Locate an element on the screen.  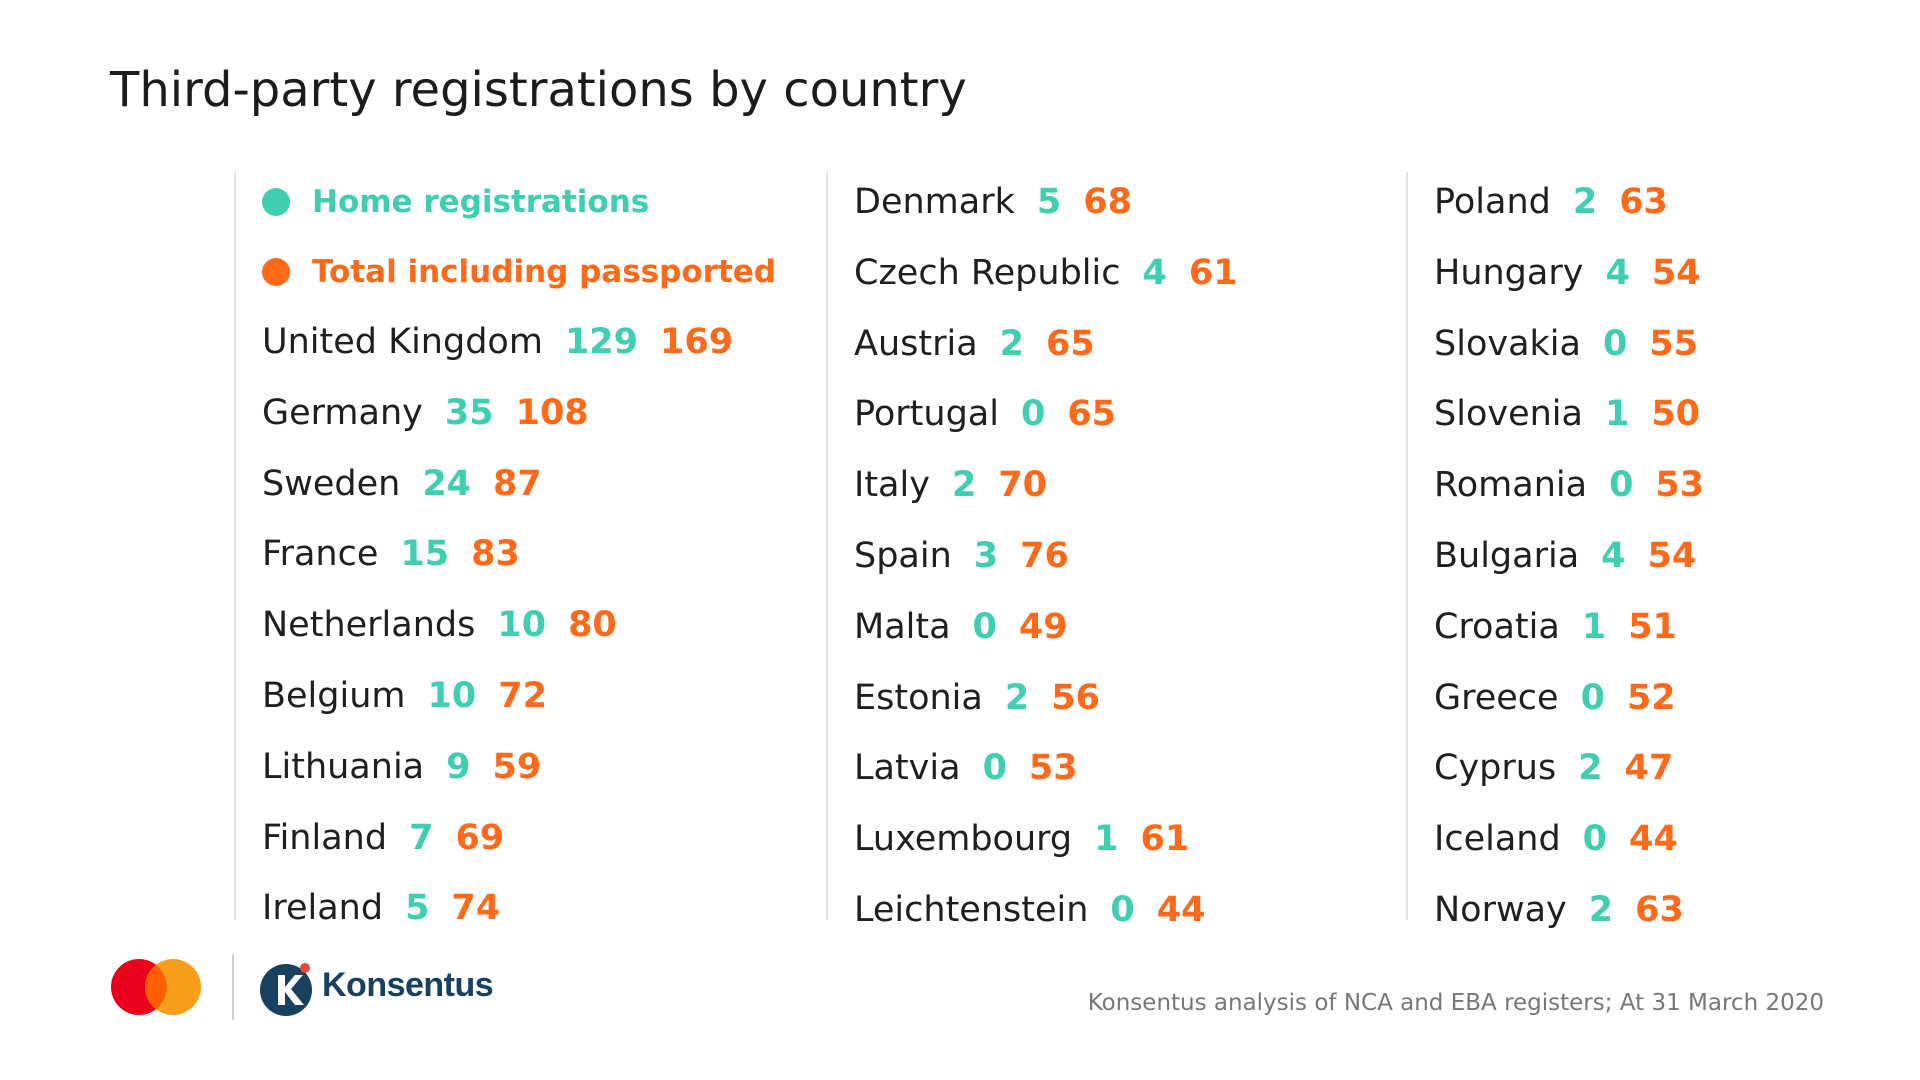
country-row: Portugal 0 65 is located at coordinates (985, 414).